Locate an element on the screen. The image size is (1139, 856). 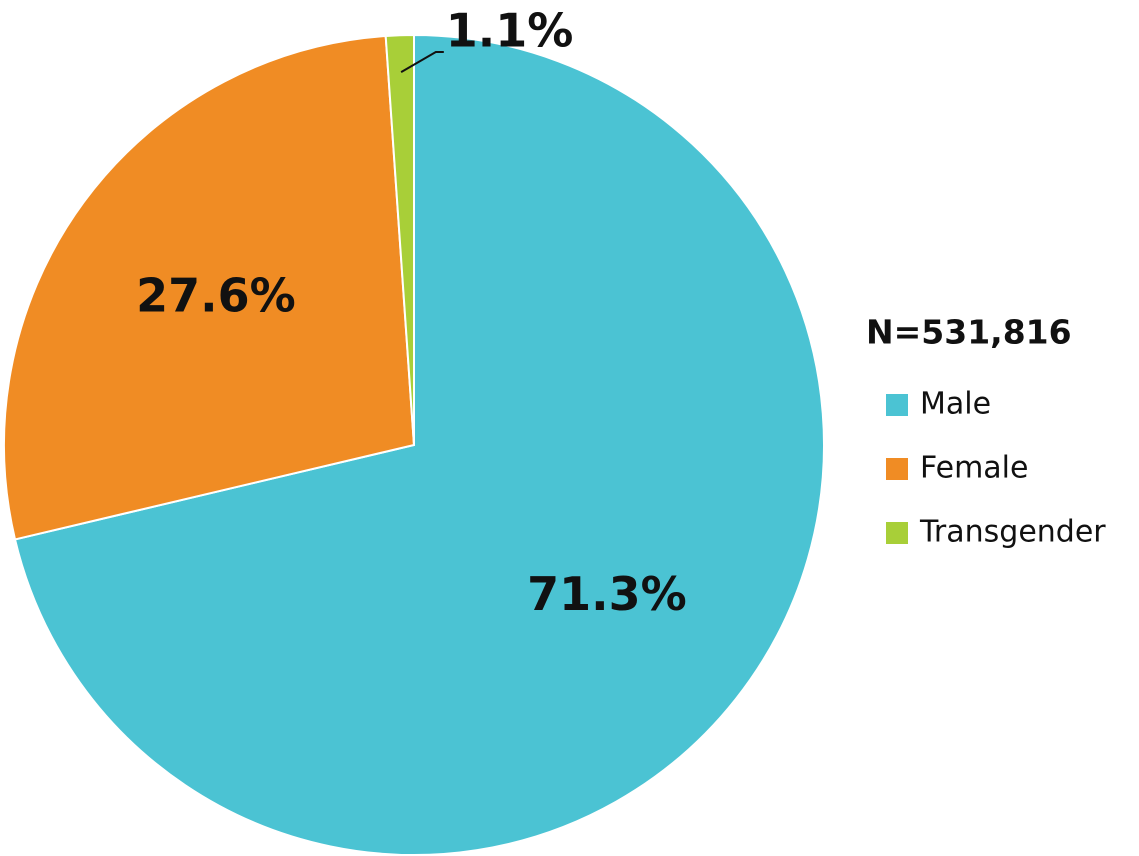
value-label: 71.3% is located at coordinates (607, 594).